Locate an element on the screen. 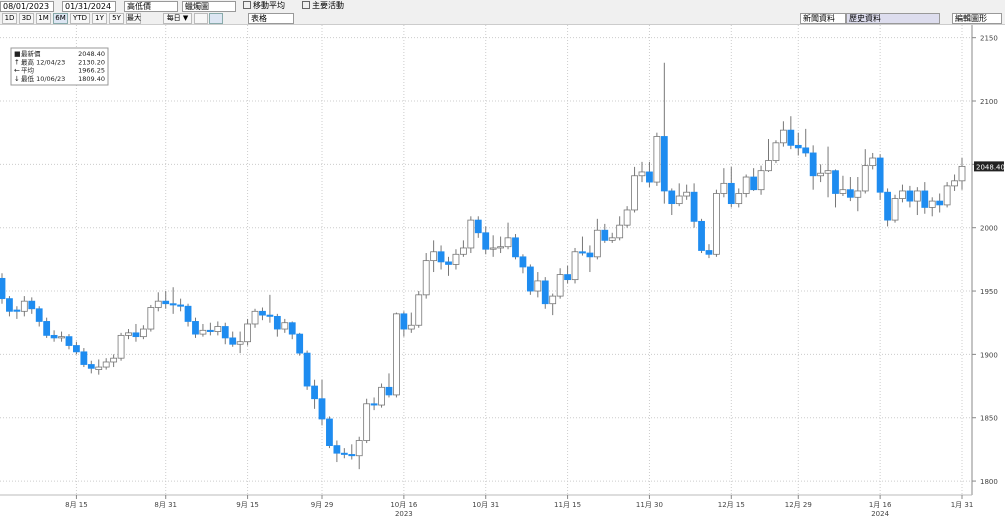 This screenshot has height=524, width=1005. y-tick-label: 2100 is located at coordinates (989, 102).